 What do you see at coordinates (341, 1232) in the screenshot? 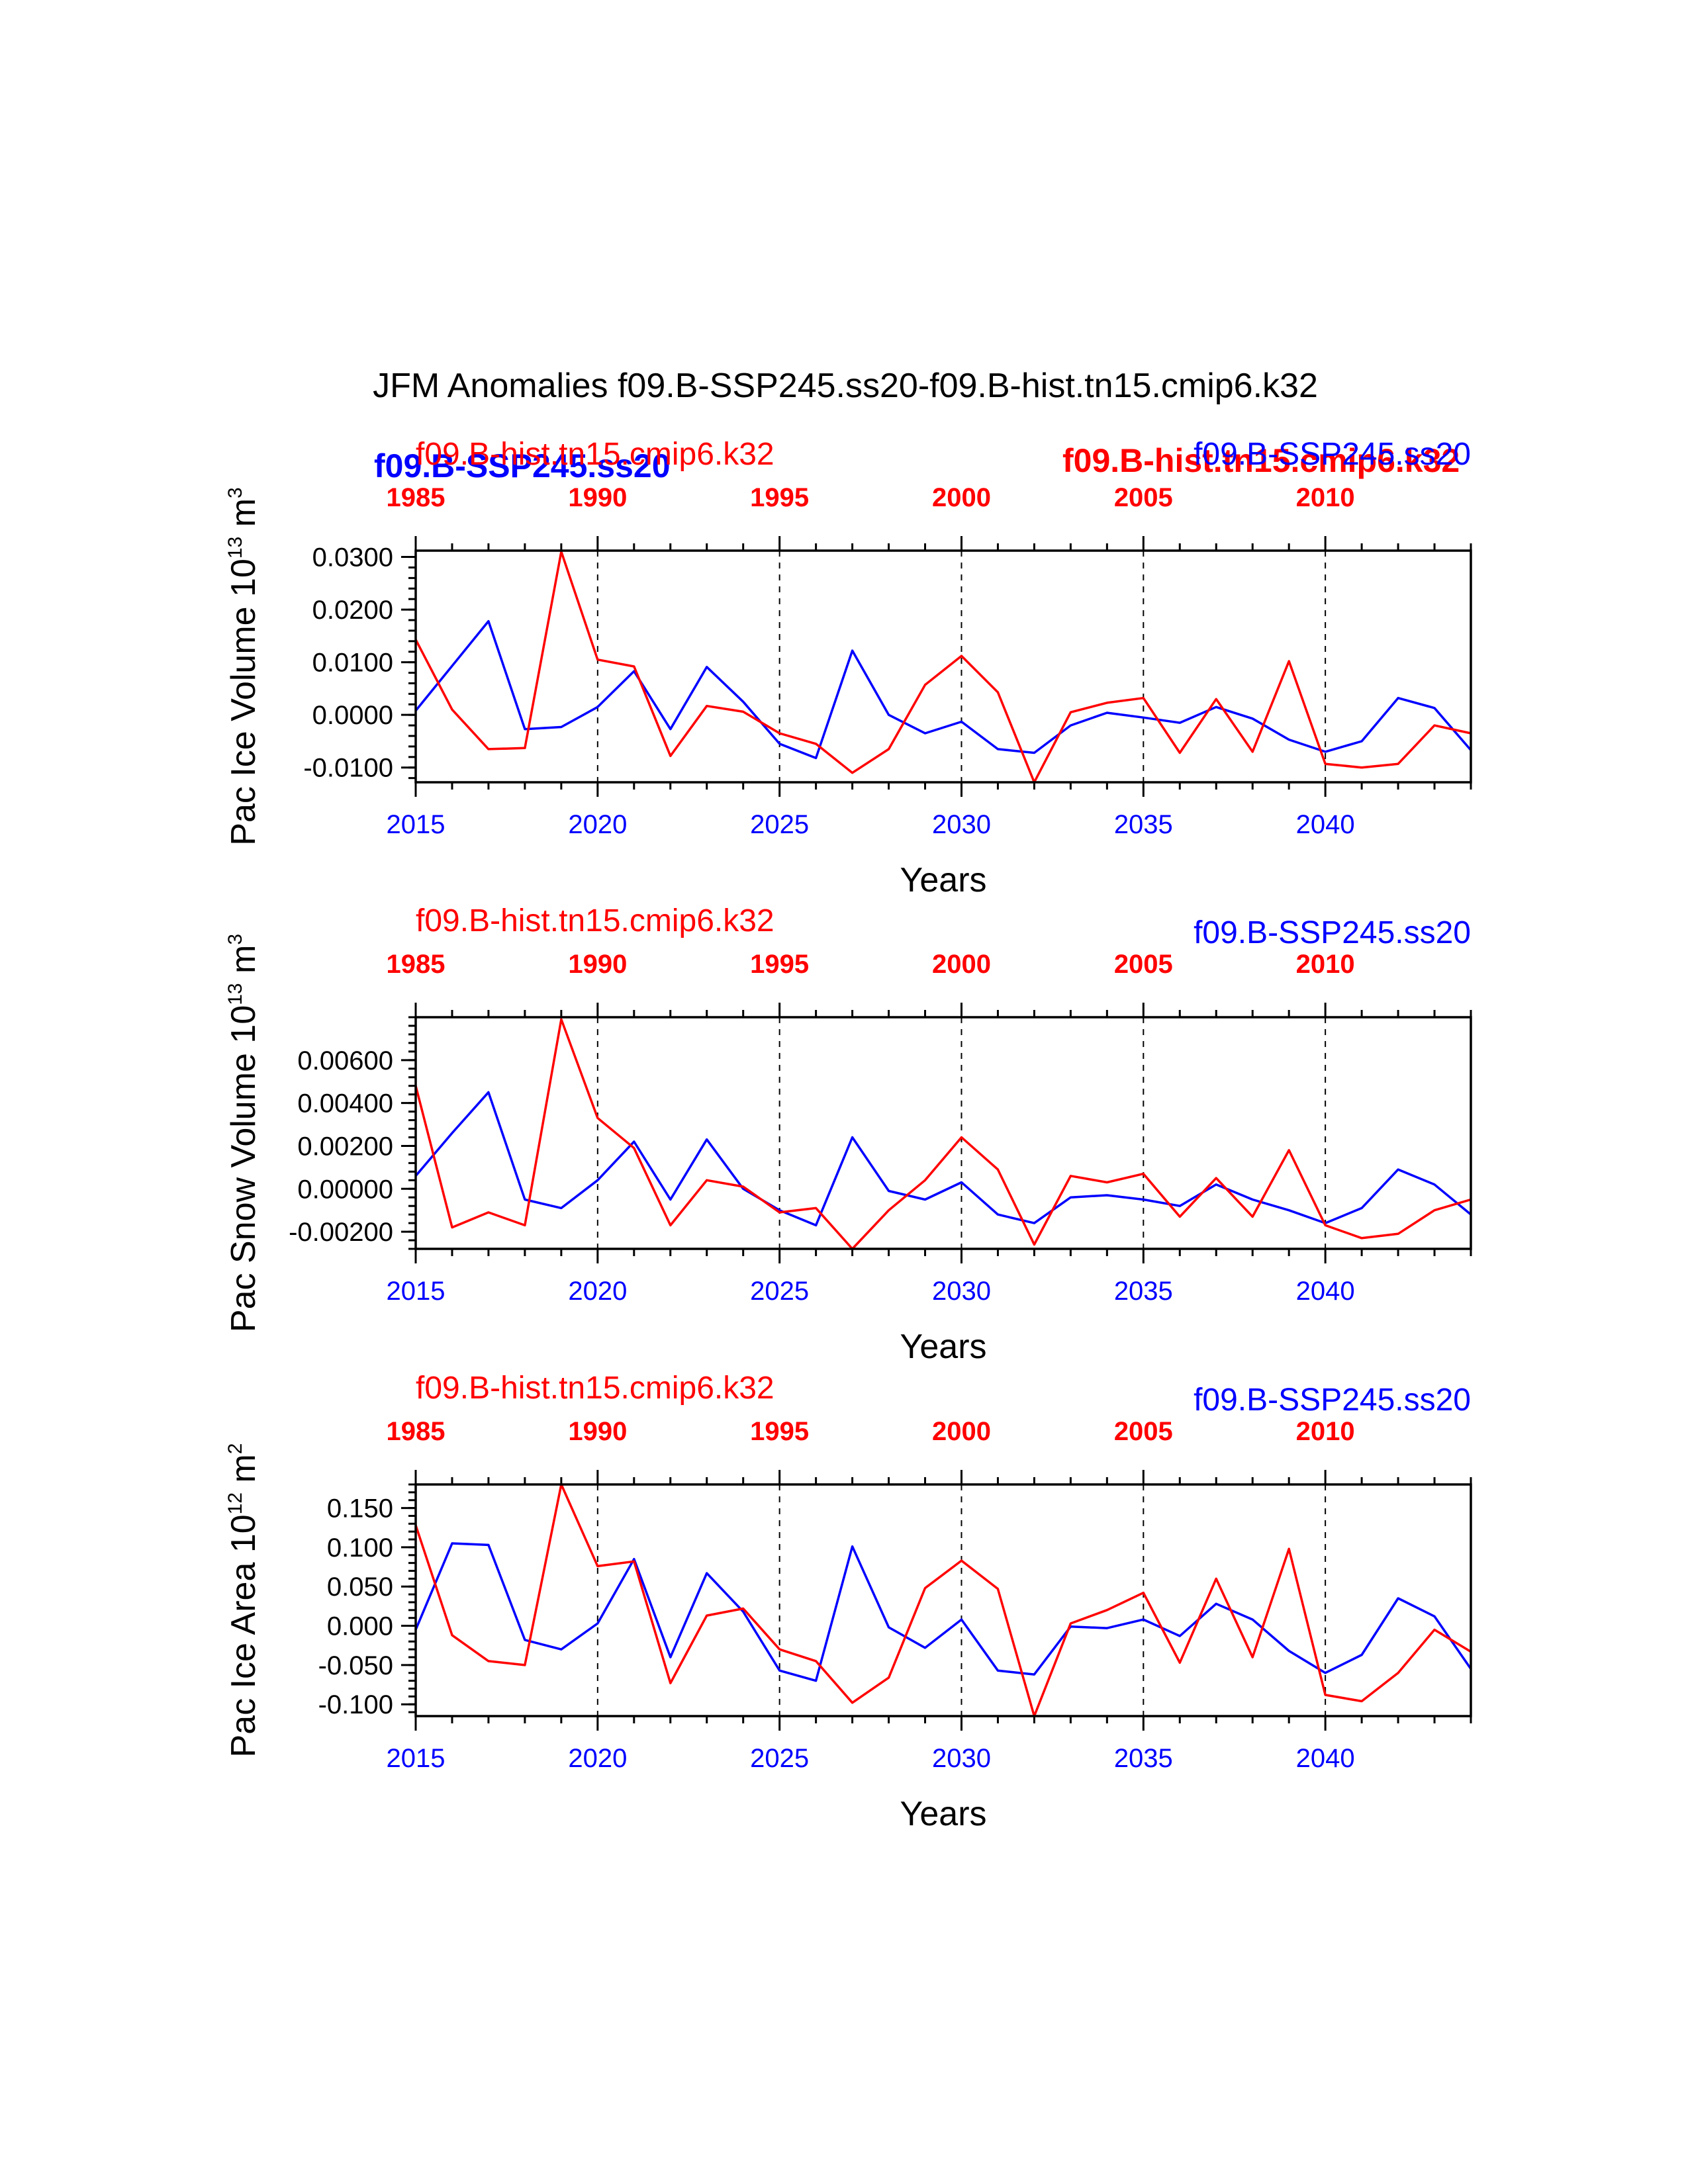
I see `y-tick-label: -0.00200` at bounding box center [341, 1232].